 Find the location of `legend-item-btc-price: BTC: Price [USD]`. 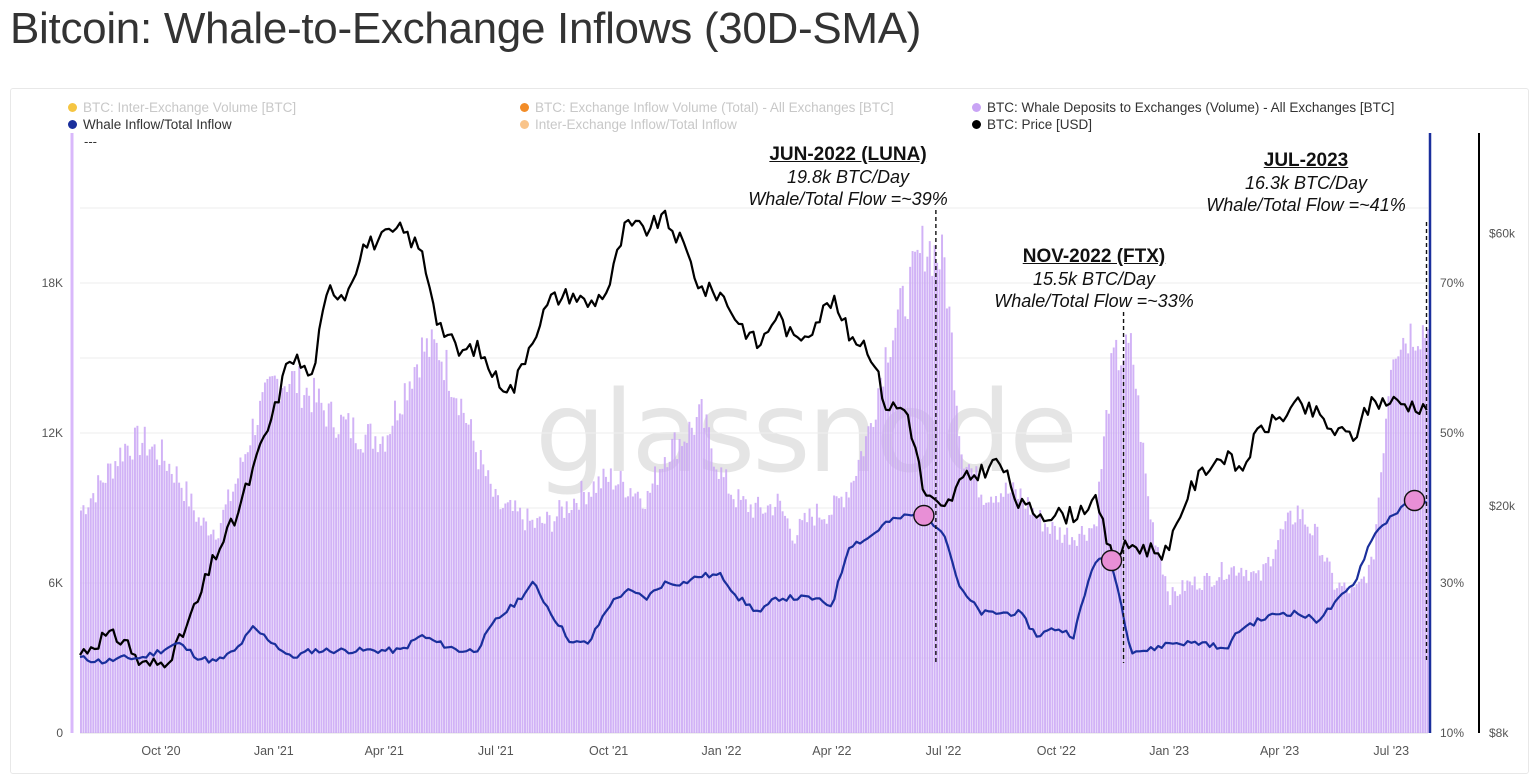

legend-item-btc-price: BTC: Price [USD] is located at coordinates (1032, 124).